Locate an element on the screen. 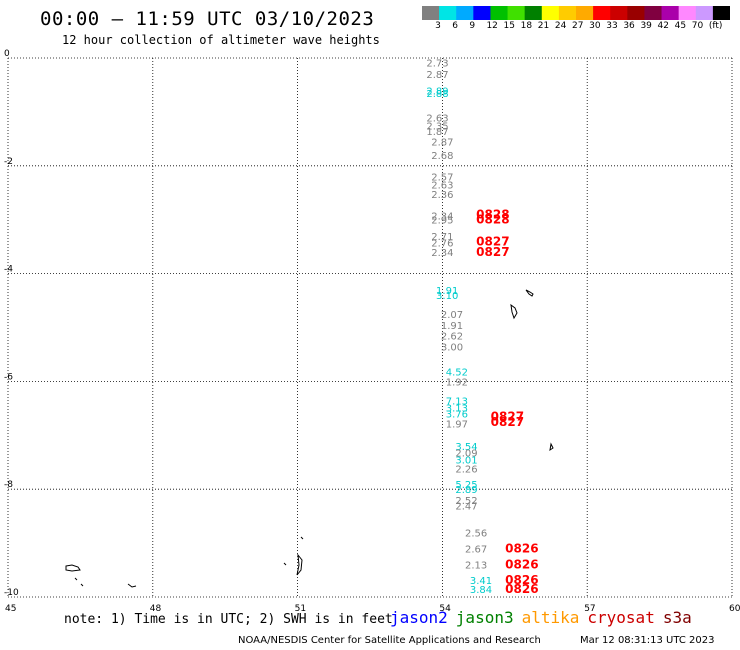 The image size is (740, 650). colorbar-label: 33 is located at coordinates (612, 26).